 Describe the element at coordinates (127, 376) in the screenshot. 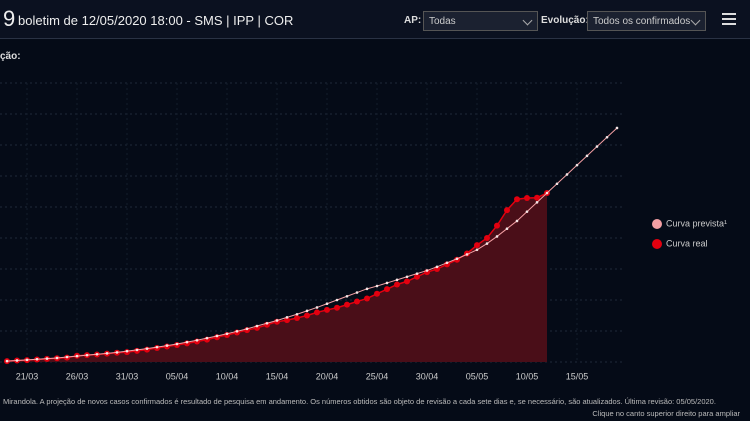

I see `x-tick-label: 31/03` at that location.